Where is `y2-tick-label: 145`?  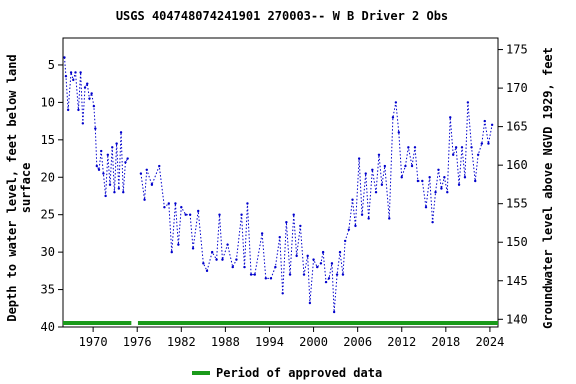 y2-tick-label: 145 is located at coordinates (517, 281).